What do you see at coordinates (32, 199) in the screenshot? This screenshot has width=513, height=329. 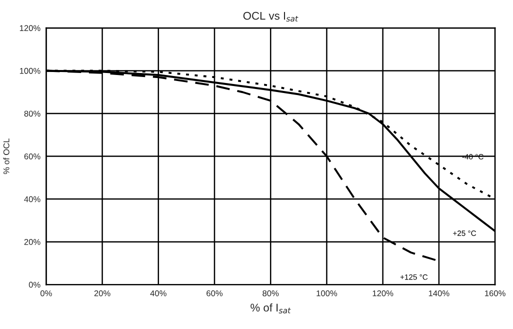 I see `y-tick-label: 40%` at bounding box center [32, 199].